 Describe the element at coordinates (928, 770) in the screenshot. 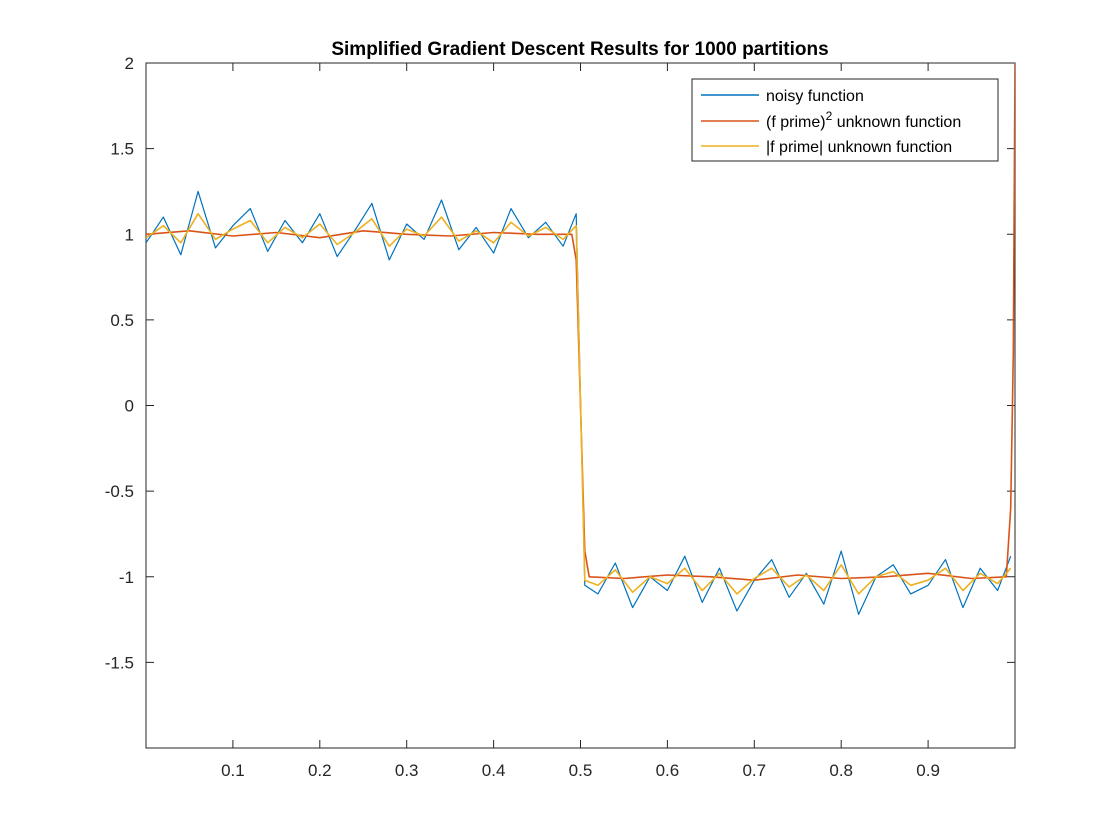

I see `x-tick-label: 0.9` at that location.